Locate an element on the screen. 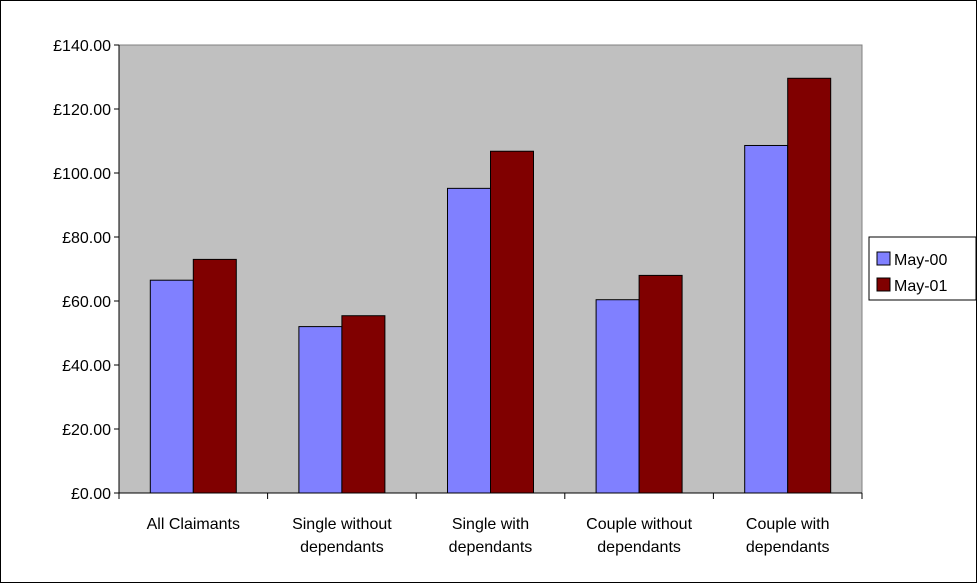 The height and width of the screenshot is (583, 977). y-tick-label: £60.00 is located at coordinates (86, 302).